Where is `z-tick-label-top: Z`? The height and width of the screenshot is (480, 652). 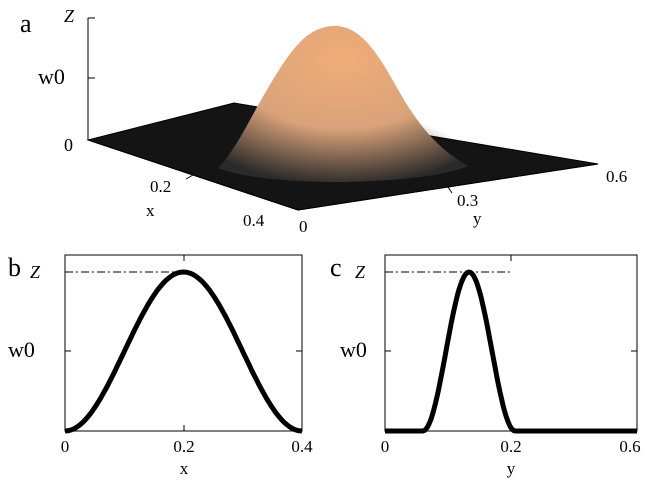
z-tick-label-top: Z is located at coordinates (69, 16).